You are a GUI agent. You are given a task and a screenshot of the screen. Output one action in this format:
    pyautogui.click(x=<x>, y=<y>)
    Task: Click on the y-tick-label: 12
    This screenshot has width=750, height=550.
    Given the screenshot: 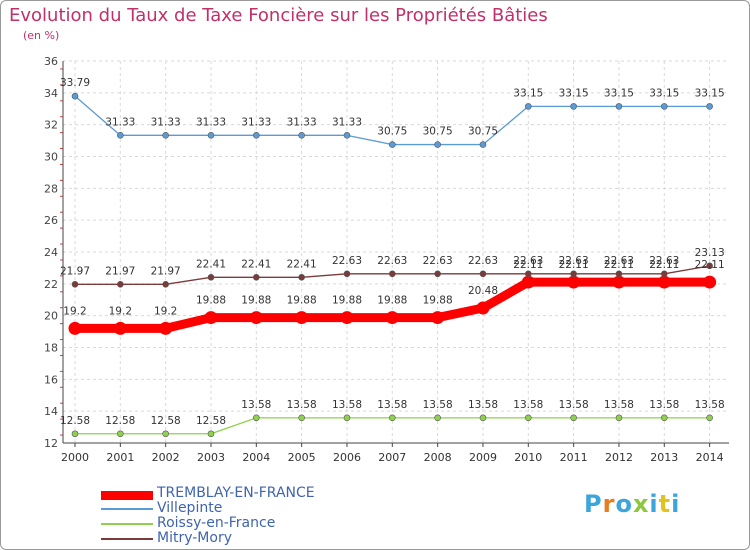 What is the action you would take?
    pyautogui.click(x=51, y=443)
    